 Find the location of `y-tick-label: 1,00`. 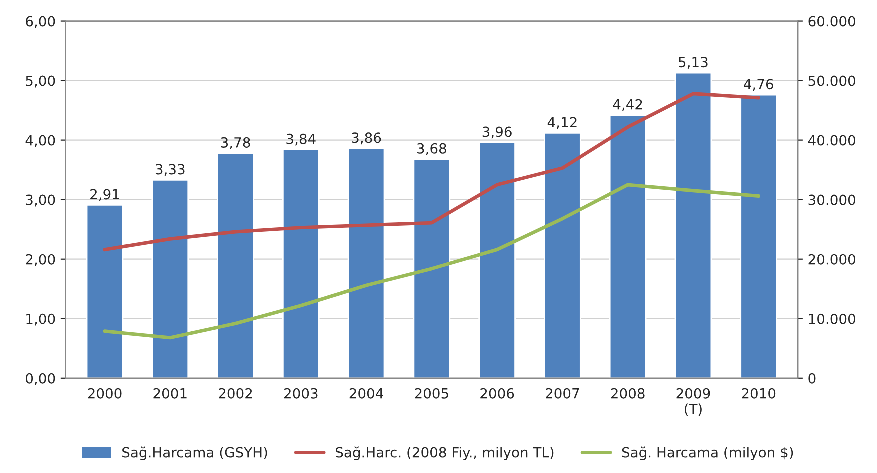

y-tick-label: 1,00 is located at coordinates (41, 320).